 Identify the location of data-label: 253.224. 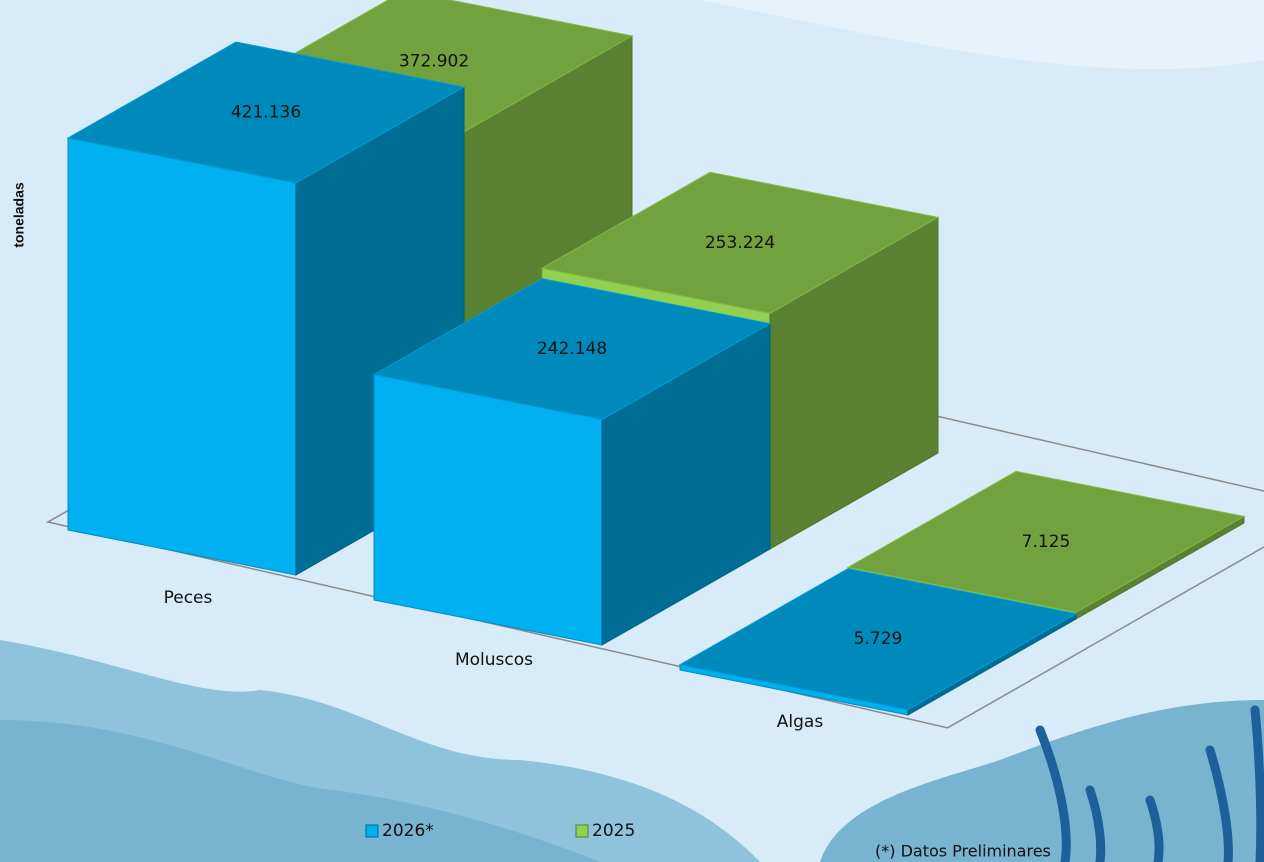
(740, 243).